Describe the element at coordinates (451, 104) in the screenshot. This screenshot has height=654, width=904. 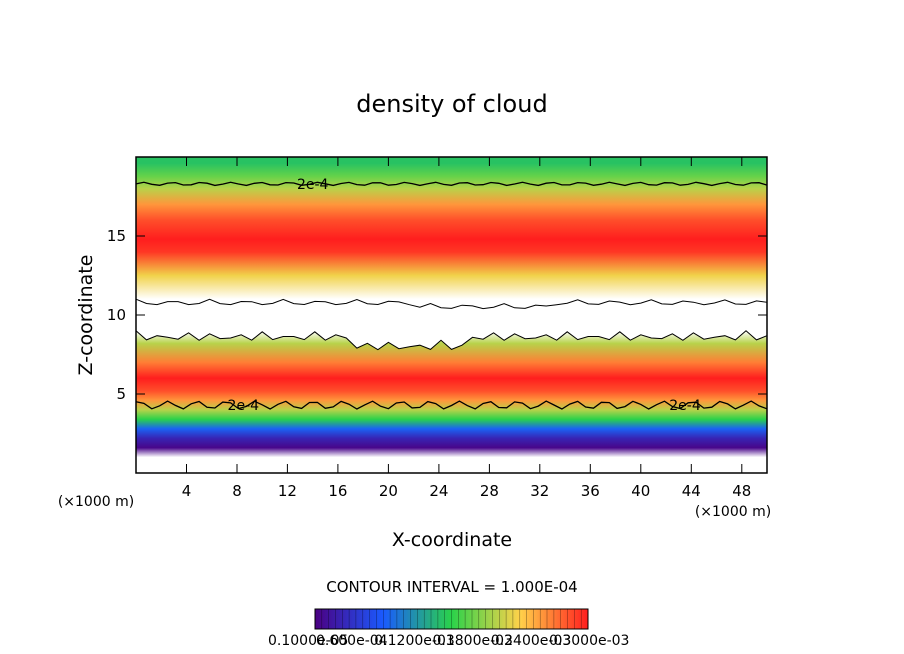
I see `chart-title: density of cloud` at that location.